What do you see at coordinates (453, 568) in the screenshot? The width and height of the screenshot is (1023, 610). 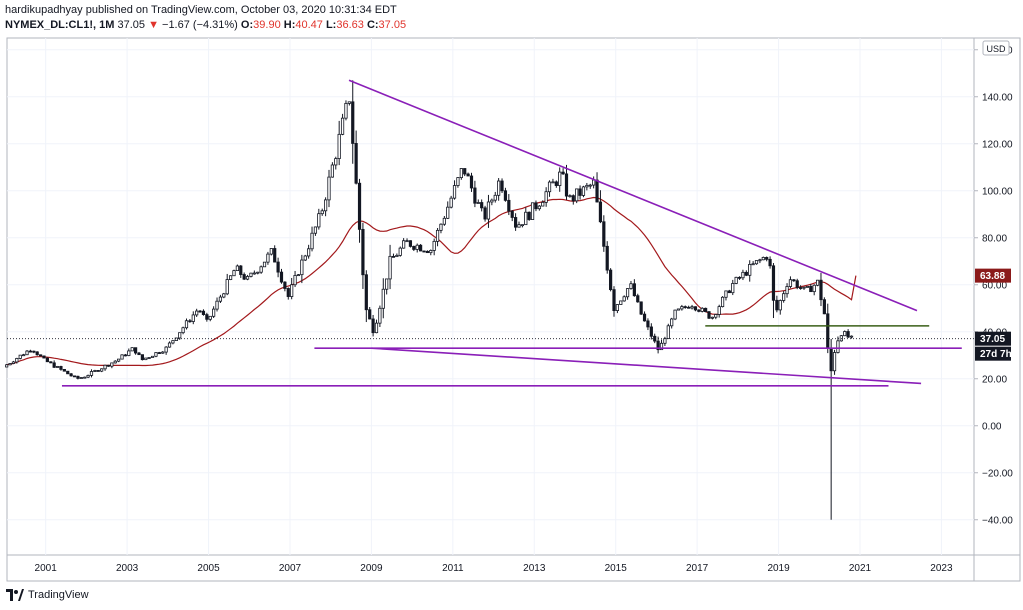 I see `x-tick-label: 2011` at bounding box center [453, 568].